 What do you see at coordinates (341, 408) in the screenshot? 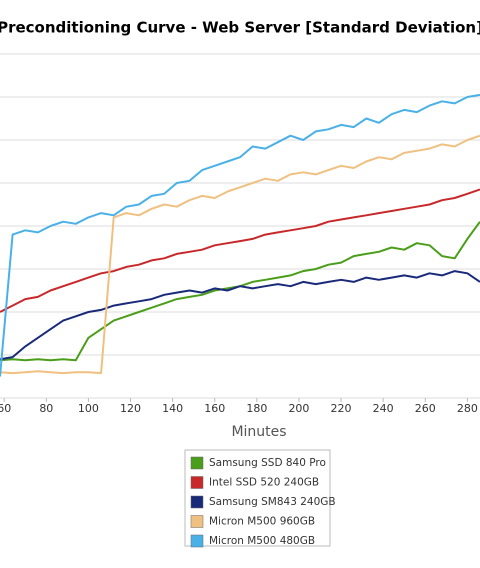
I see `x-tick-label: 220` at bounding box center [341, 408].